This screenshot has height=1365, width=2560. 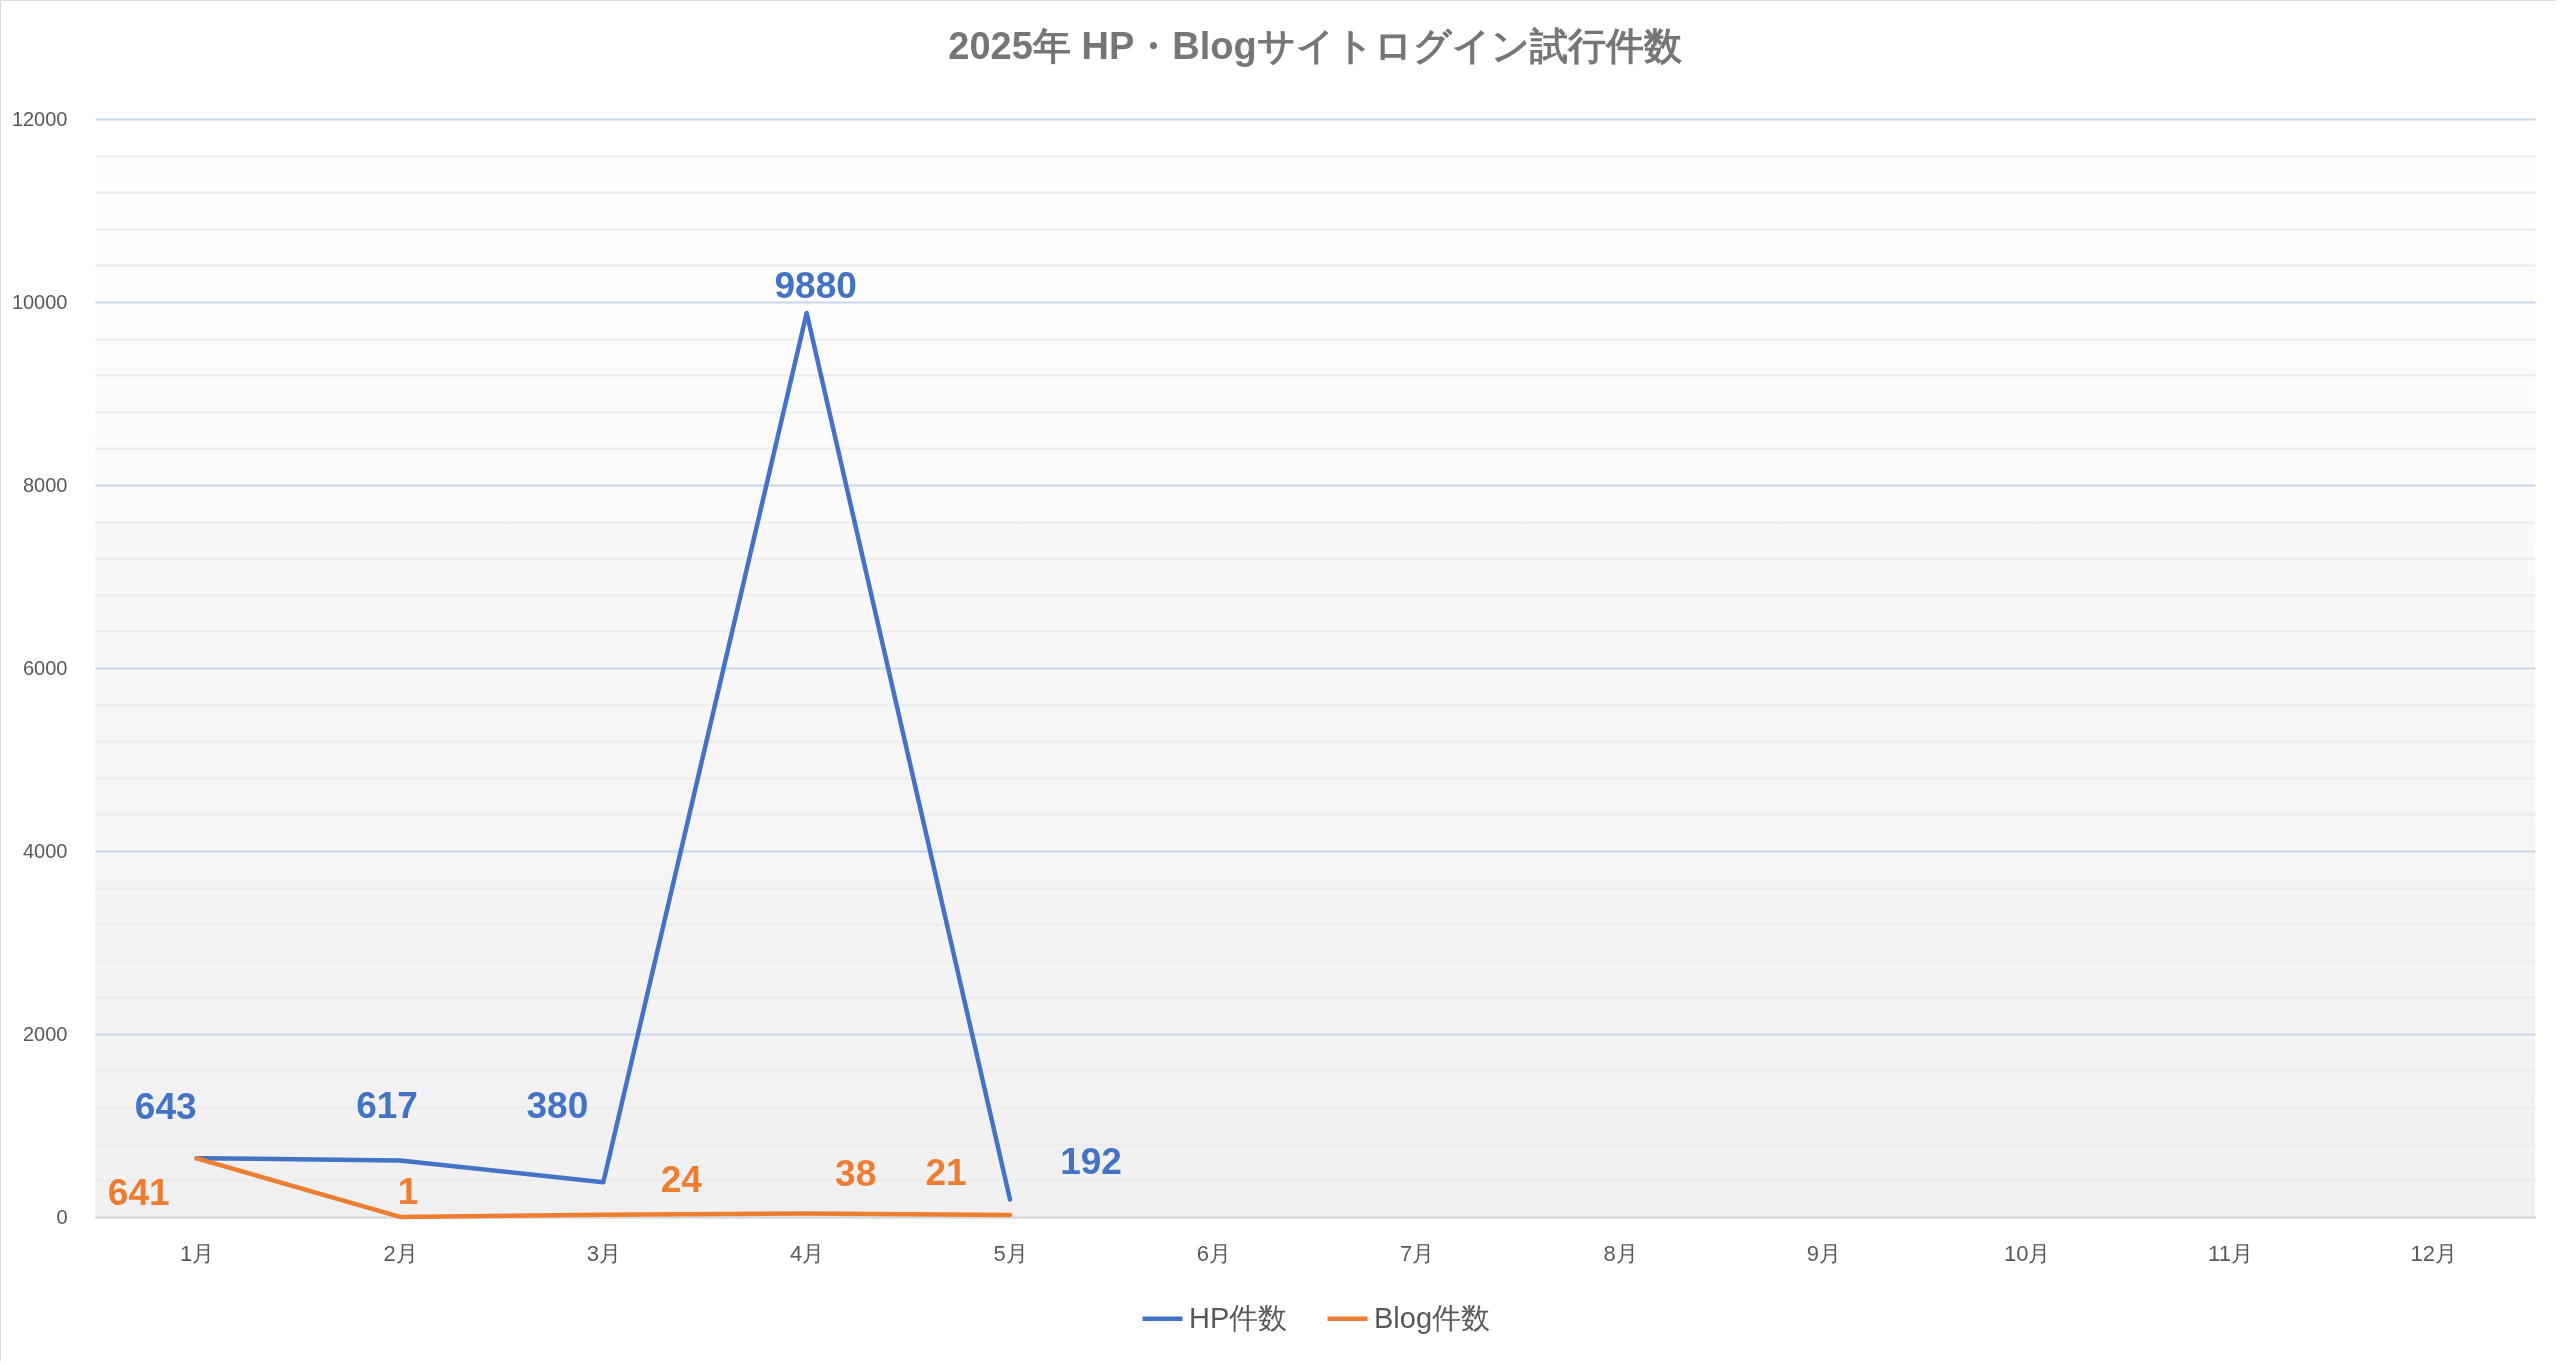 What do you see at coordinates (557, 1106) in the screenshot?
I see `data-label: 380` at bounding box center [557, 1106].